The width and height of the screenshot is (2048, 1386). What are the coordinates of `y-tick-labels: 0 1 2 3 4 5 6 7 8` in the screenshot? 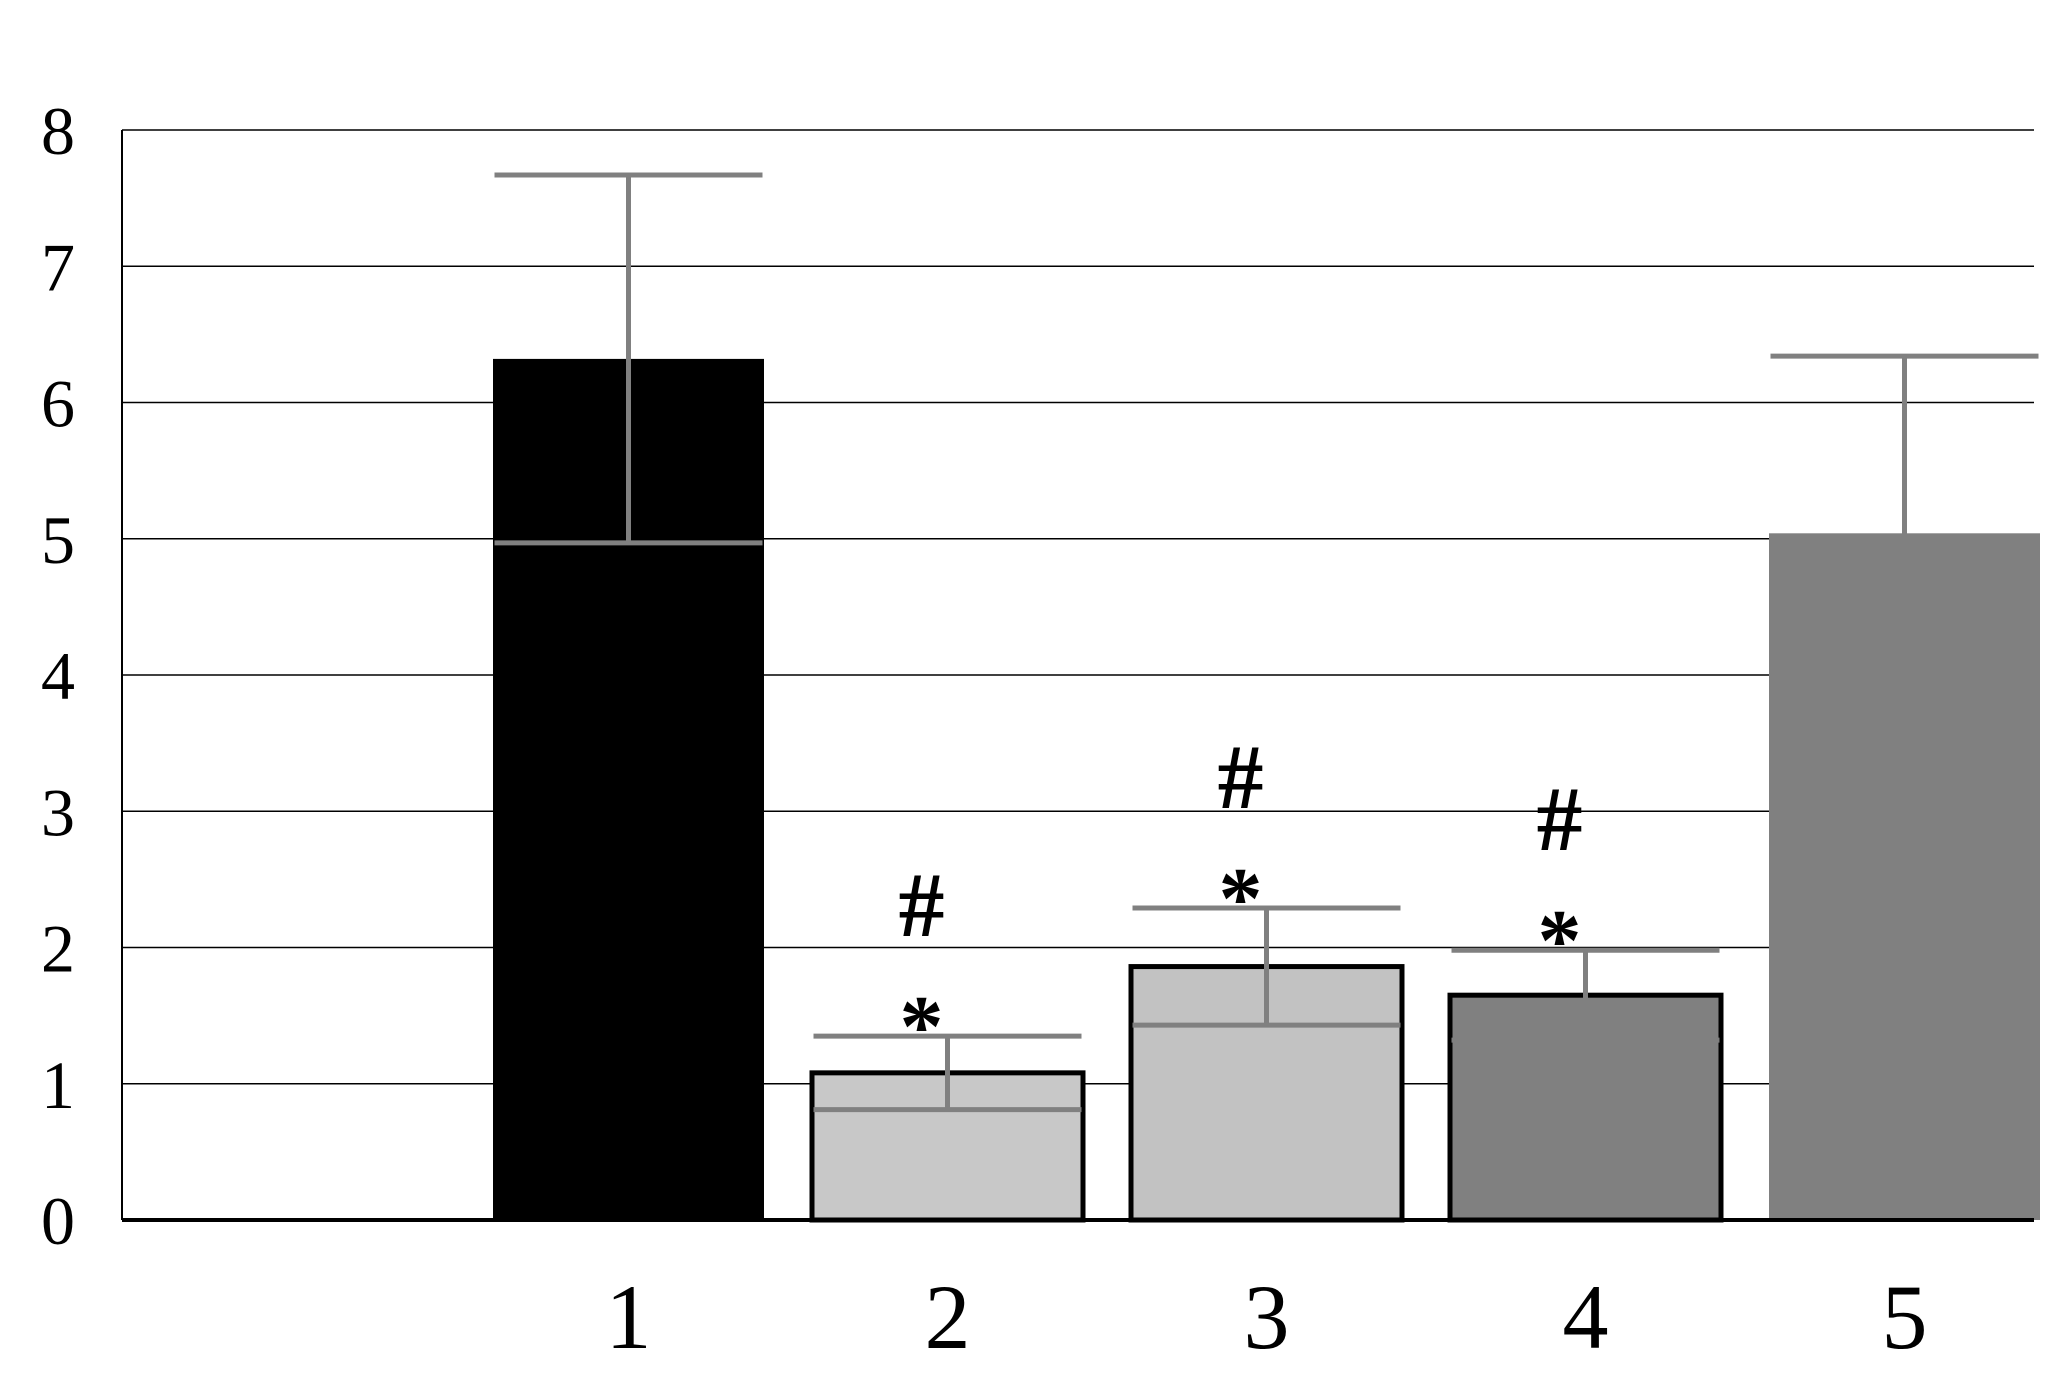 It's located at (58, 676).